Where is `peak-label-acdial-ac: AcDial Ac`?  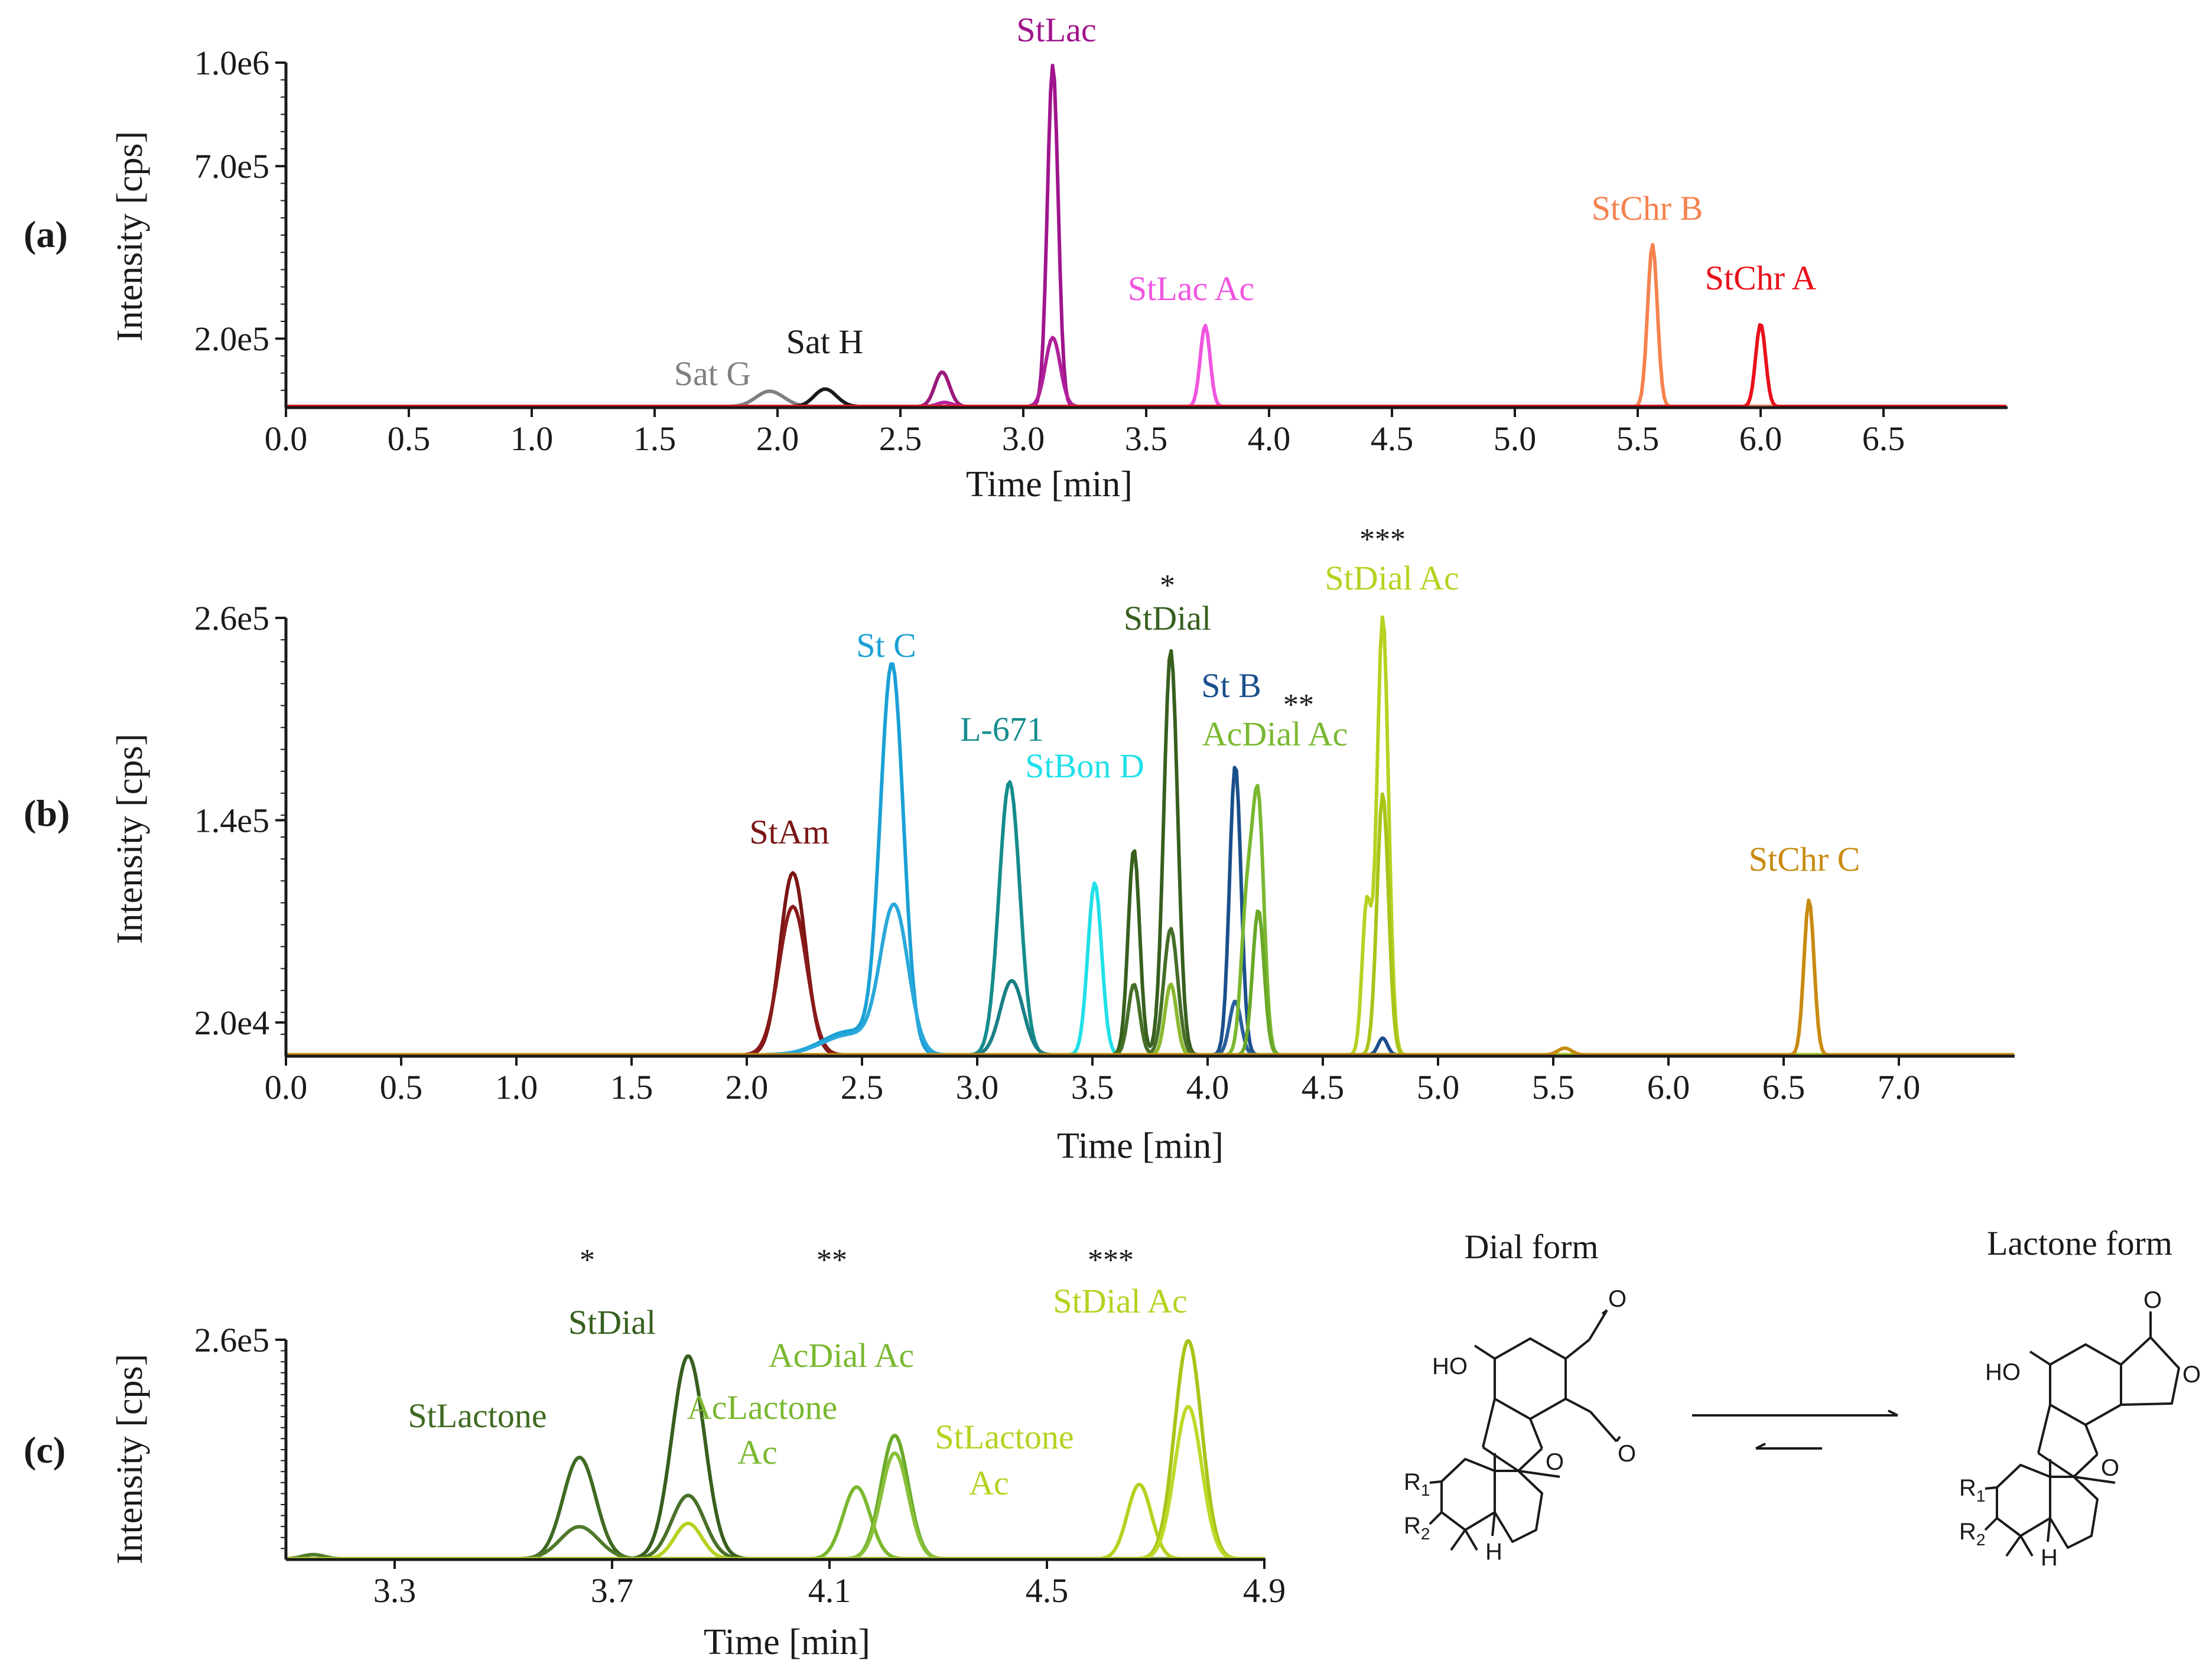 peak-label-acdial-ac: AcDial Ac is located at coordinates (1275, 734).